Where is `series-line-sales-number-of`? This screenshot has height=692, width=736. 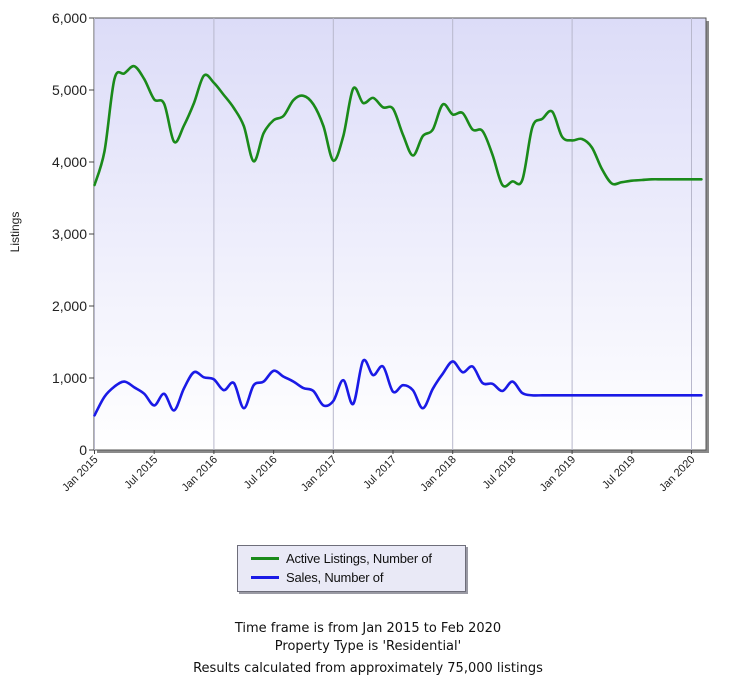 series-line-sales-number-of is located at coordinates (398, 387).